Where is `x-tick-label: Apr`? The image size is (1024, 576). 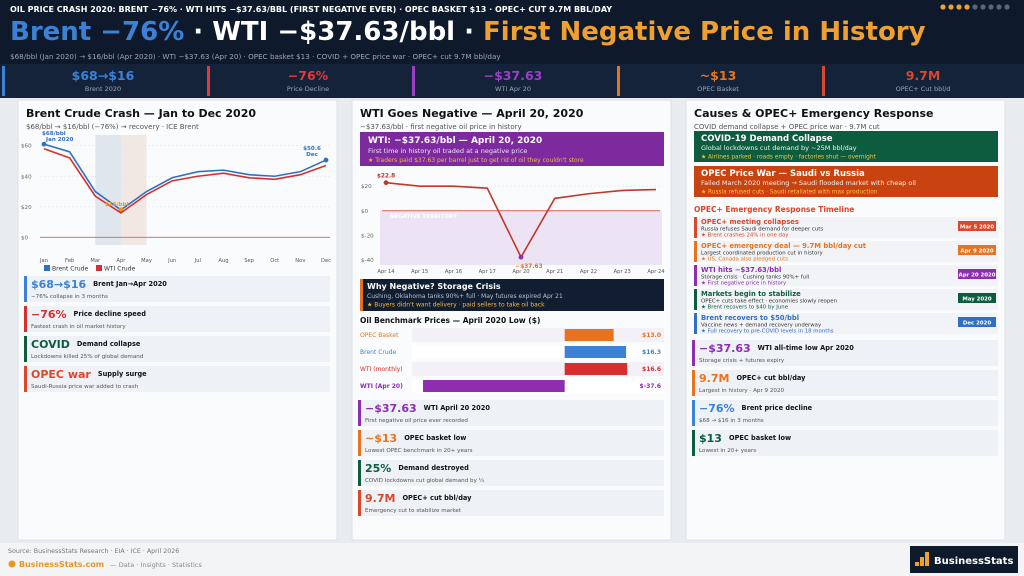
x-tick-label: Apr is located at coordinates (121, 261).